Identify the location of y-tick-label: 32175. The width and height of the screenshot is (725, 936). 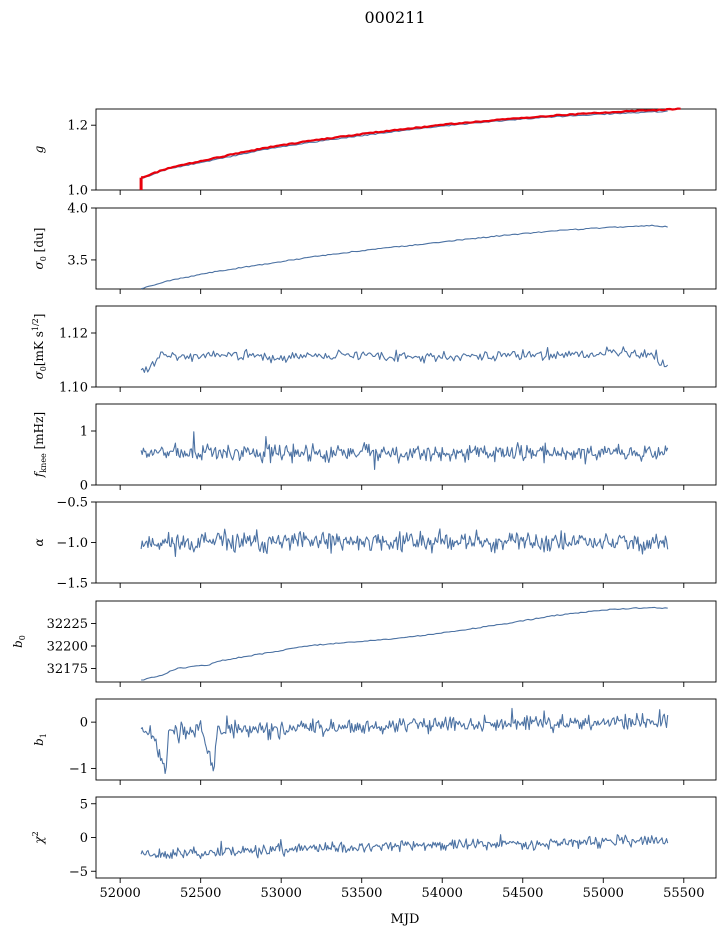
(67, 669).